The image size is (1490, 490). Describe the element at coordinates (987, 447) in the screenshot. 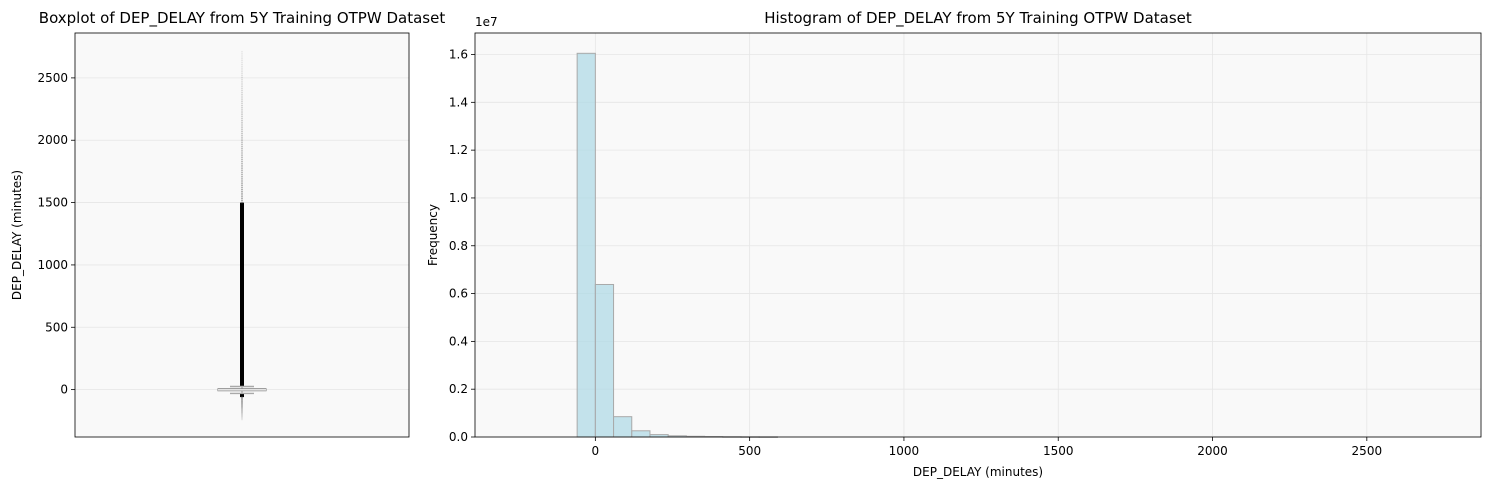

I see `histogram-x-ticks: 0 500 1000 1500 2000 2500` at that location.